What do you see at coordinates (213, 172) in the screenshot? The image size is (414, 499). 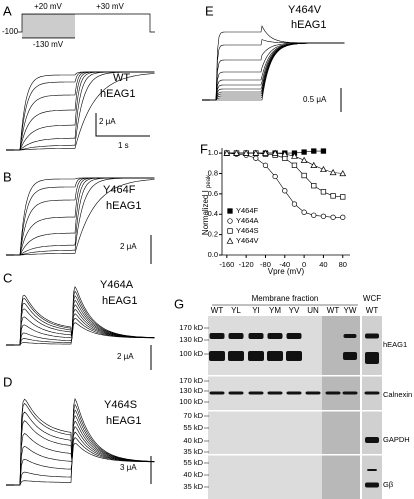 I see `y-tick-label: 0.8` at bounding box center [213, 172].